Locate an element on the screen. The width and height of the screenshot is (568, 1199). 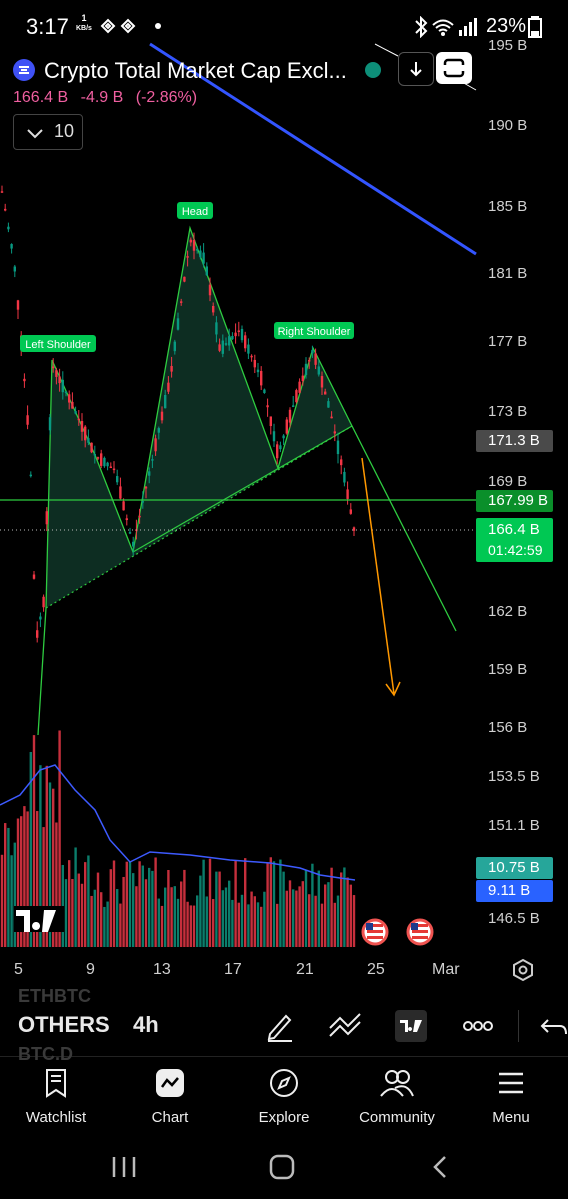
volume-tag: 10.75 B is located at coordinates (514, 868).